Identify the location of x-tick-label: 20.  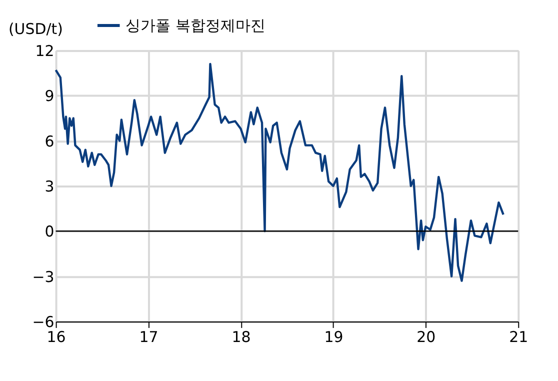
(426, 337).